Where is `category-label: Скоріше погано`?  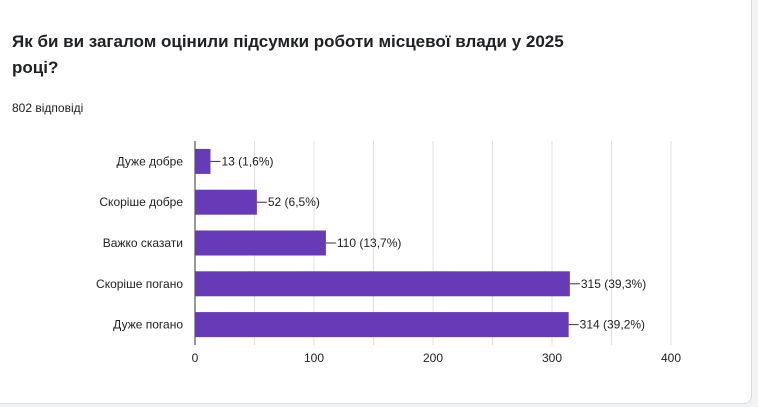 category-label: Скоріше погано is located at coordinates (139, 284).